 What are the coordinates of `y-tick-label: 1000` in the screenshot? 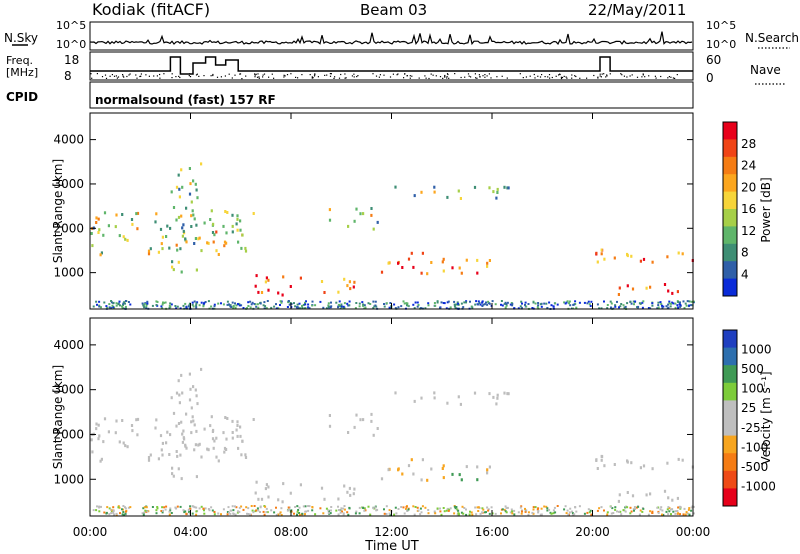 It's located at (68, 273).